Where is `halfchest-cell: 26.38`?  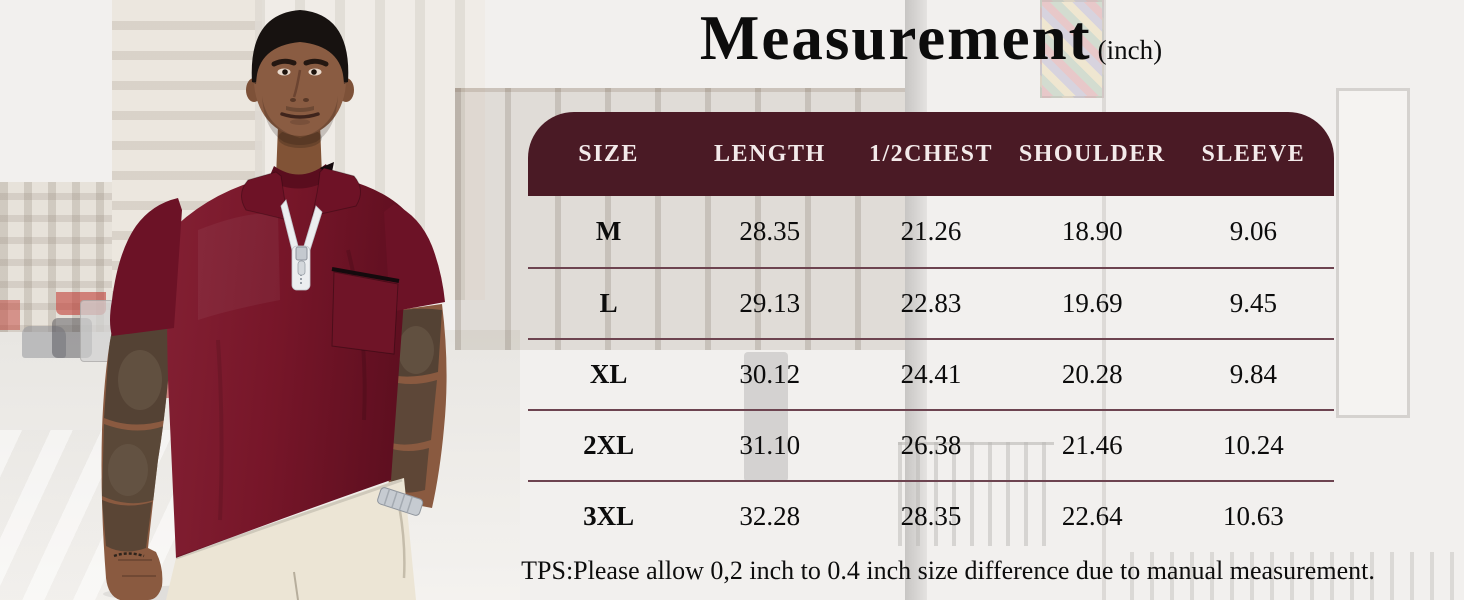 halfchest-cell: 26.38 is located at coordinates (931, 445).